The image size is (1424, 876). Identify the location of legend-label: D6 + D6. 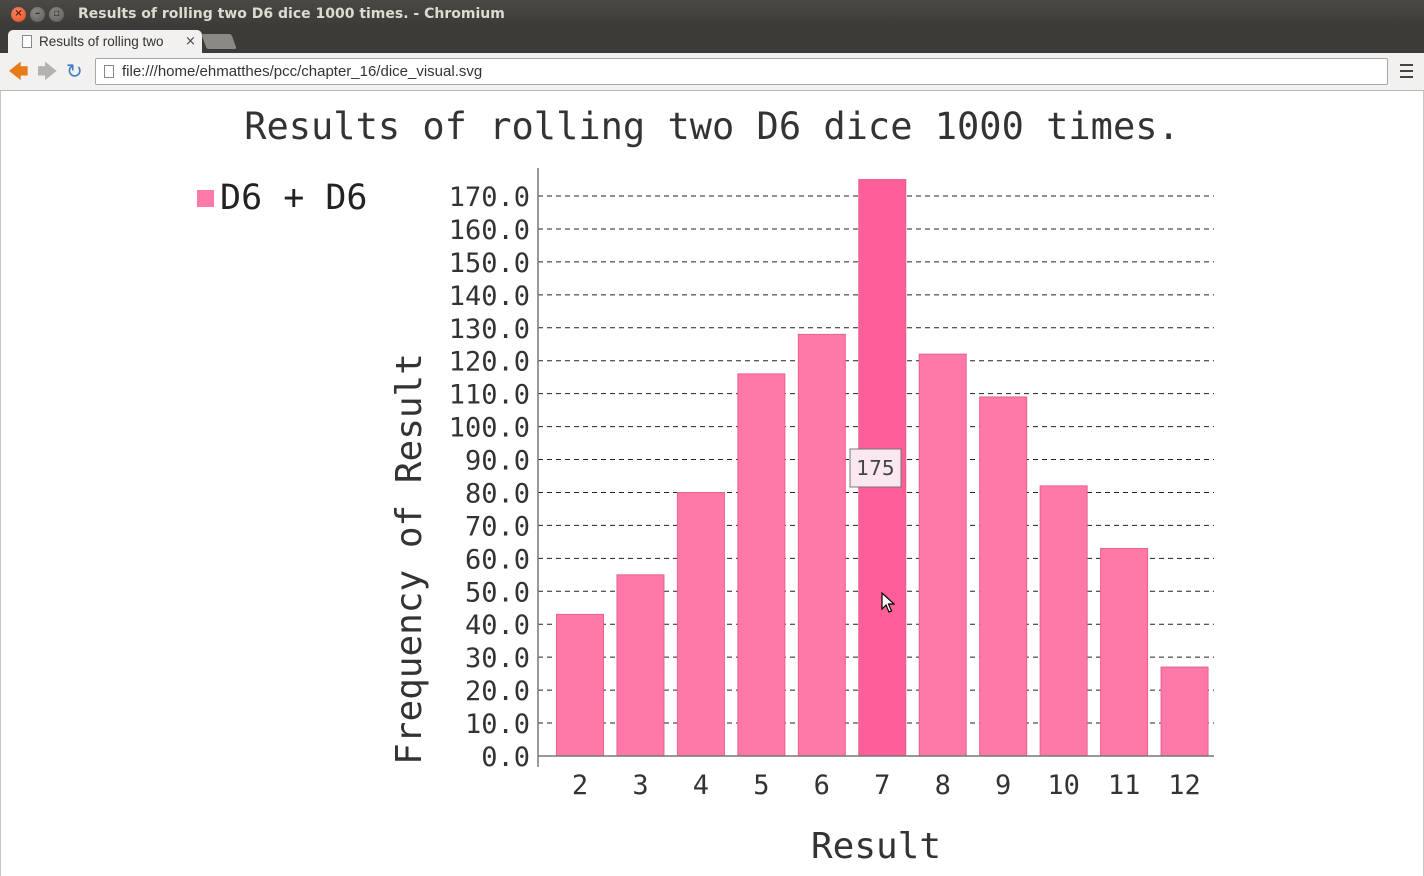
(294, 198).